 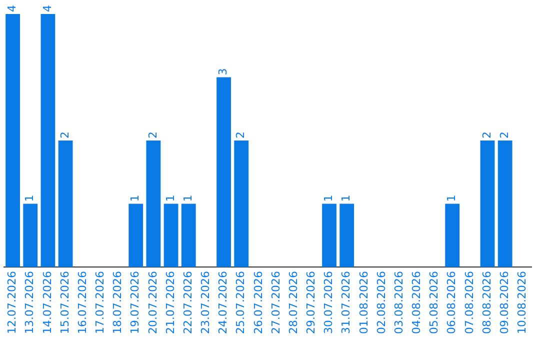 I want to click on x-tick-label: 27.07.2026, so click(x=275, y=302).